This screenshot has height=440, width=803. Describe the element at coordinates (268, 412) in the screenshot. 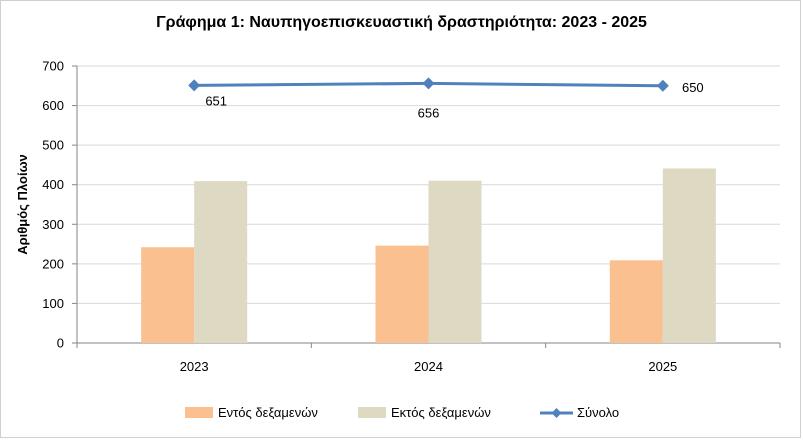

I see `legend-label: Εντός δεξαμενών` at that location.